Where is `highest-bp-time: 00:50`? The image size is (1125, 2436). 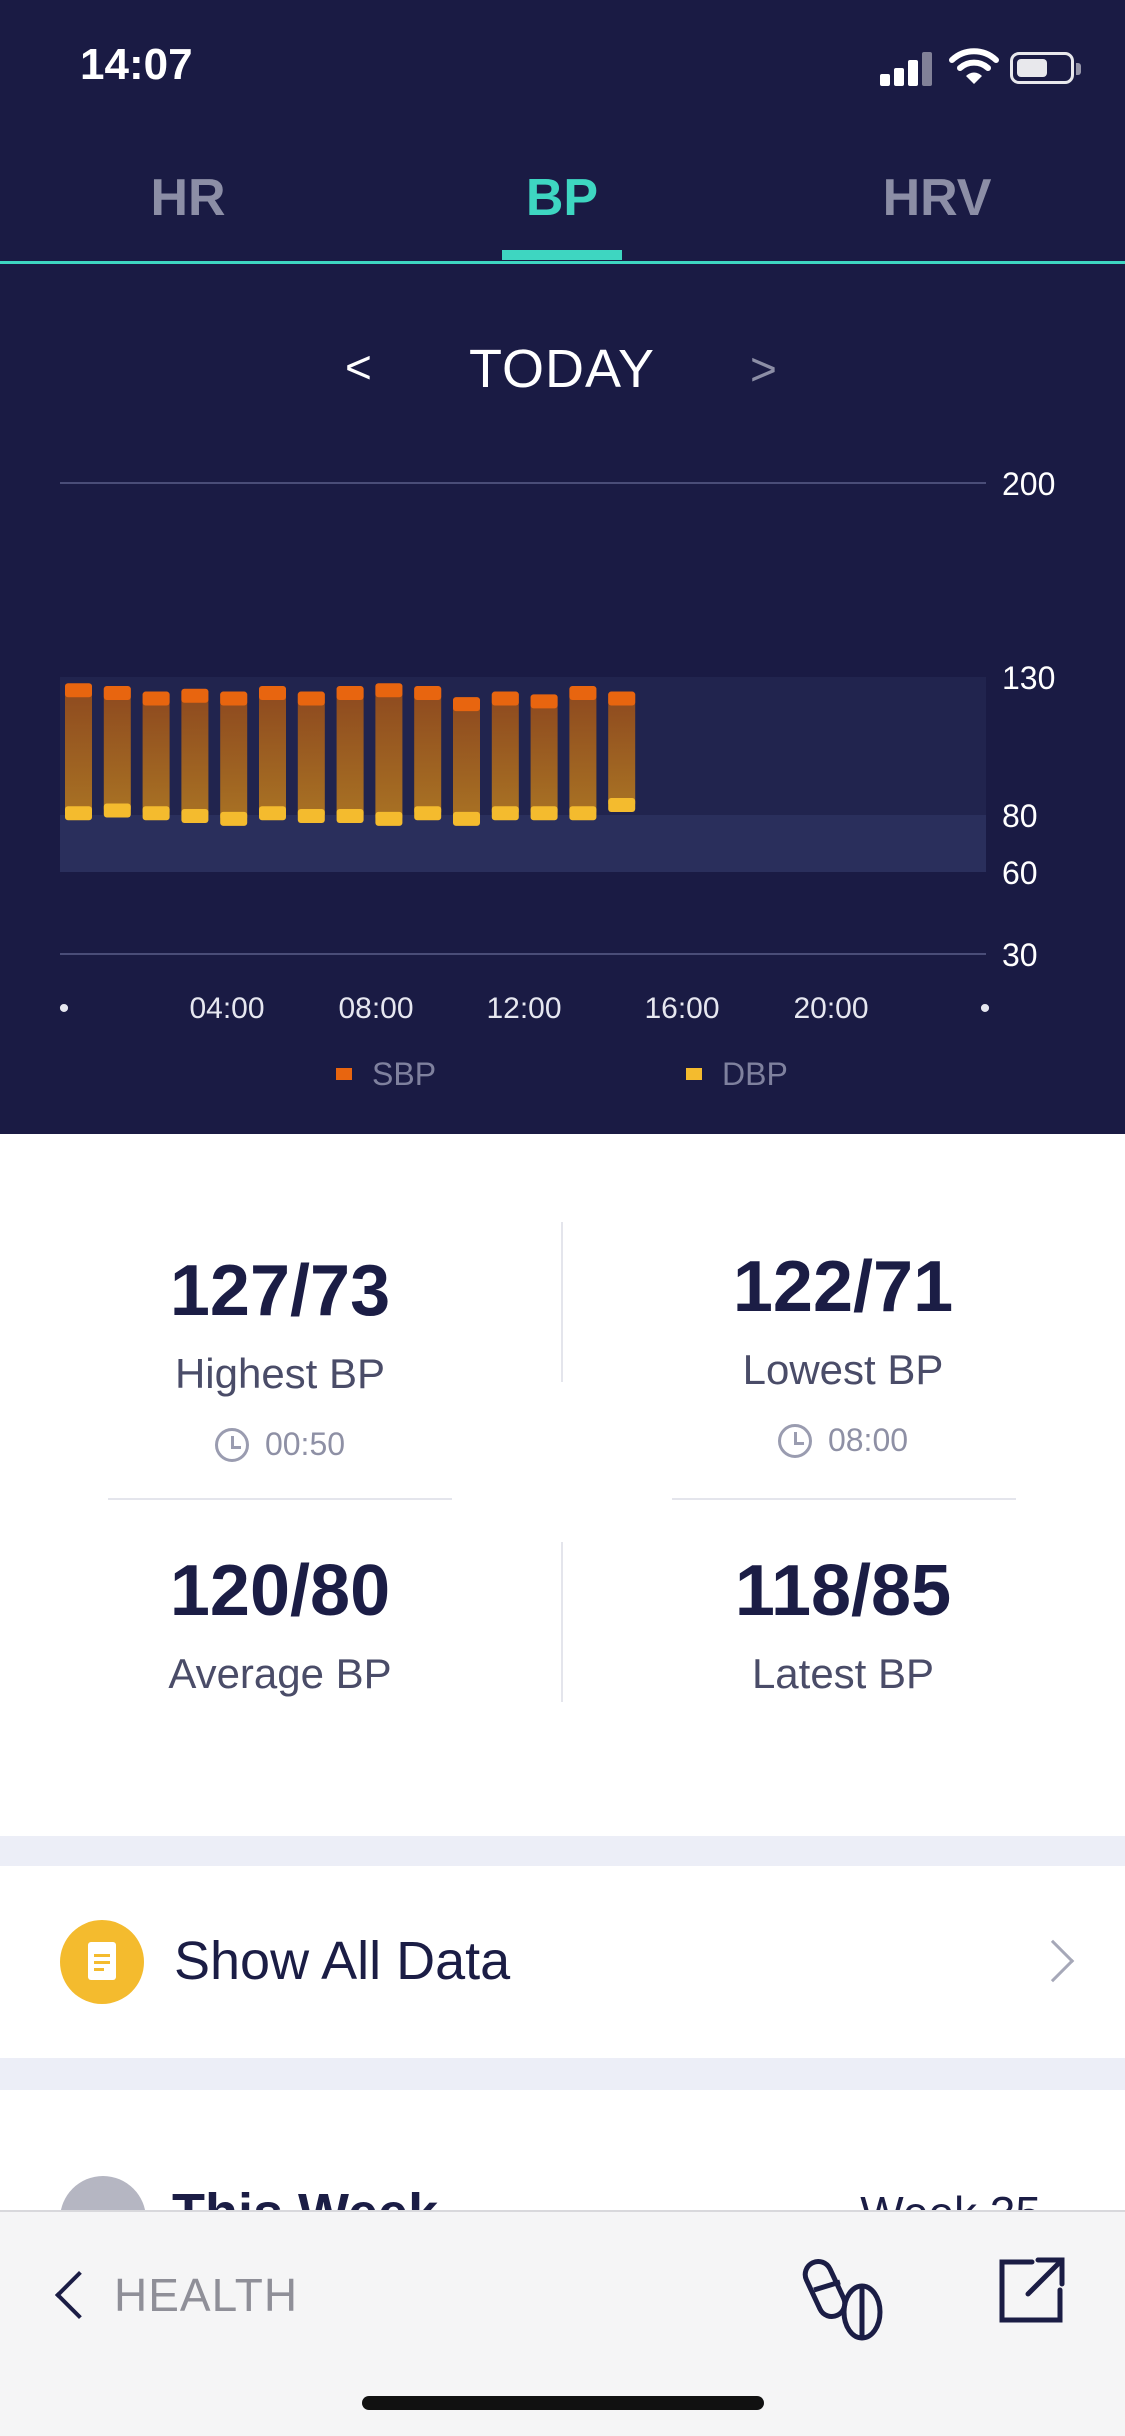 highest-bp-time: 00:50 is located at coordinates (305, 1444).